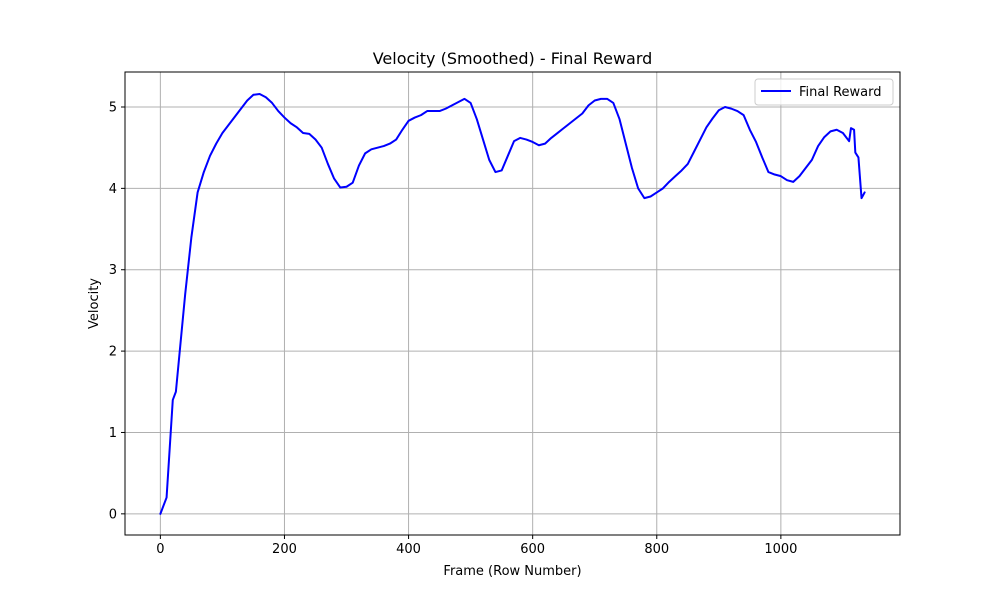 The width and height of the screenshot is (1000, 600). I want to click on y-tick-label: 3, so click(113, 270).